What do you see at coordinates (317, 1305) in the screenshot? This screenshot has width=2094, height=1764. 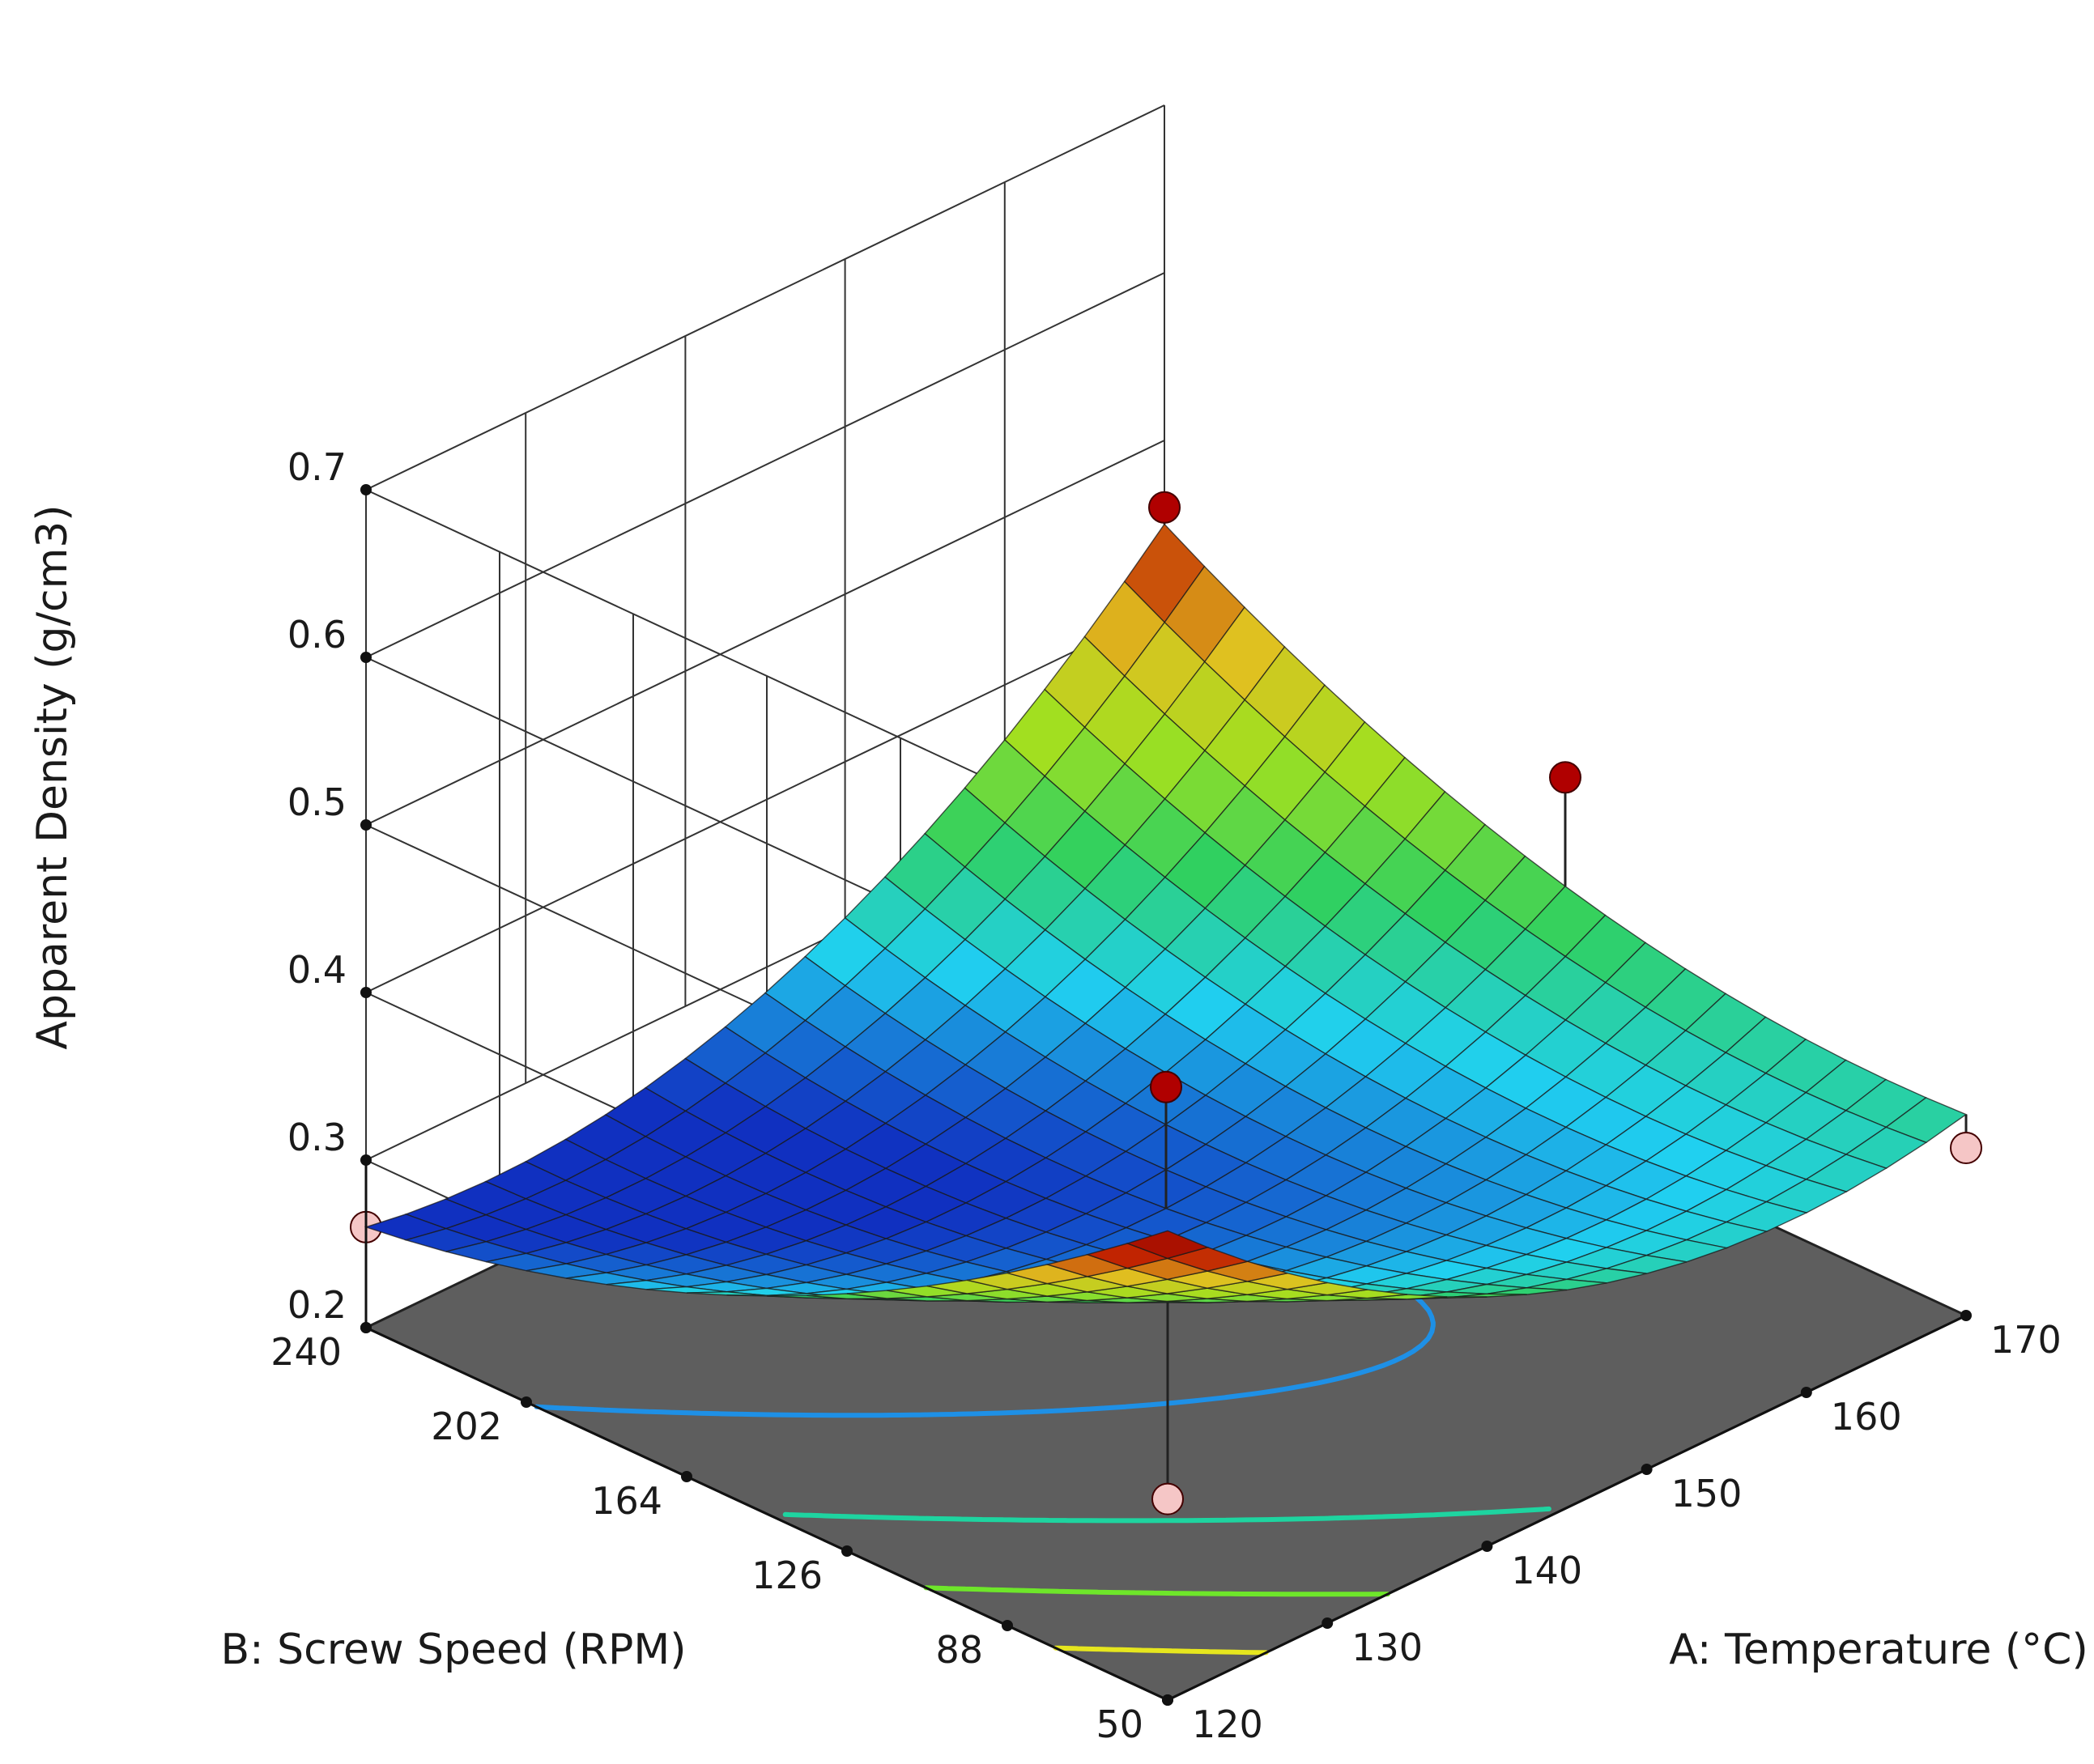 I see `z-tick-label: 0.2` at bounding box center [317, 1305].